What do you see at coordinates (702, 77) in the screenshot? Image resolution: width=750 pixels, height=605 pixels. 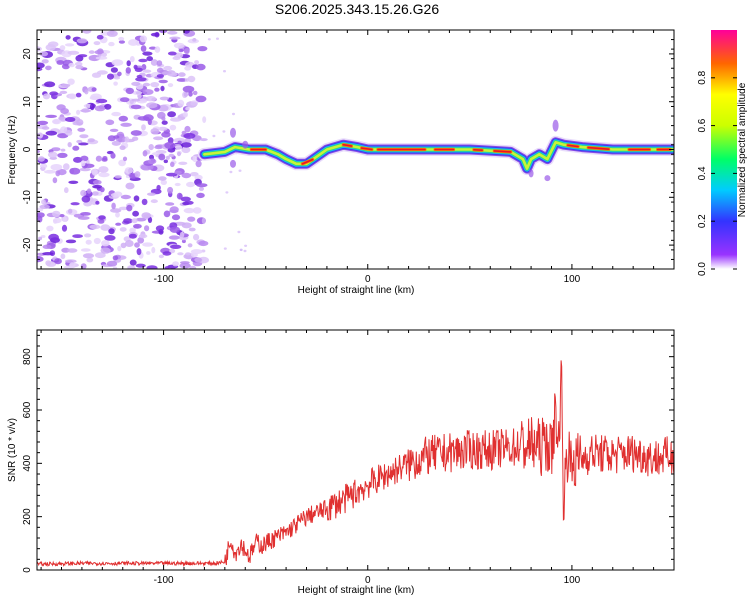 I see `colorbar-tick-label: 0.8` at bounding box center [702, 77].